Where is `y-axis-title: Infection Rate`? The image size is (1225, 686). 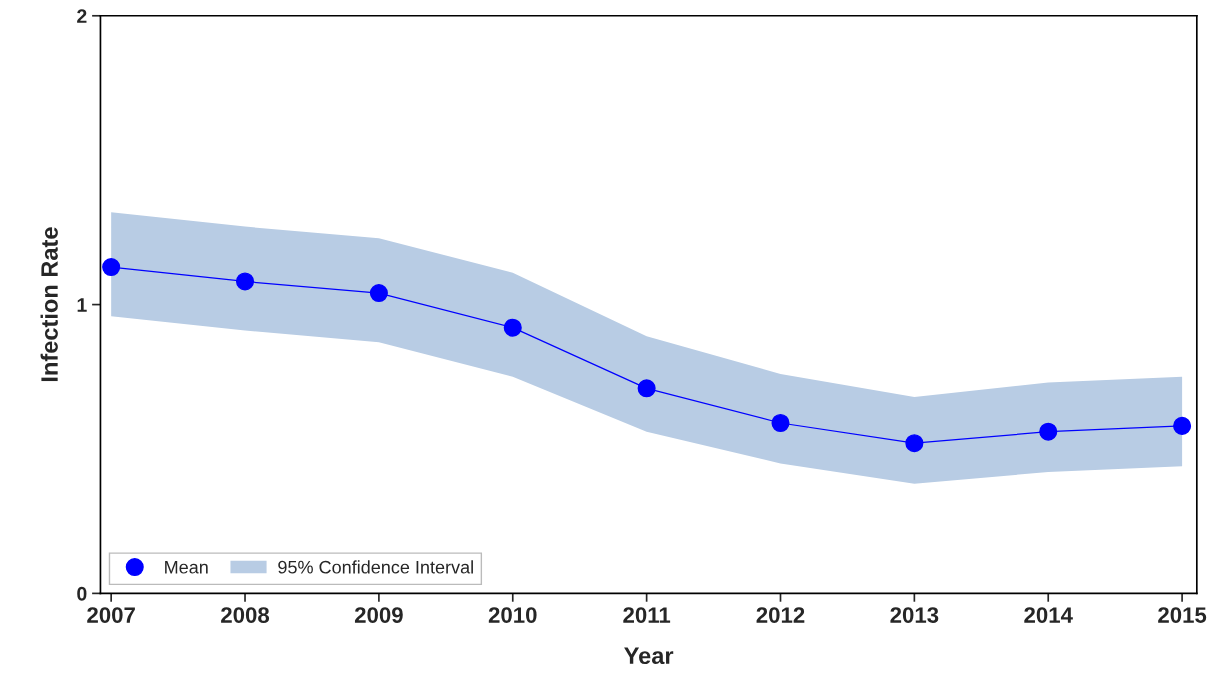
y-axis-title: Infection Rate is located at coordinates (49, 304).